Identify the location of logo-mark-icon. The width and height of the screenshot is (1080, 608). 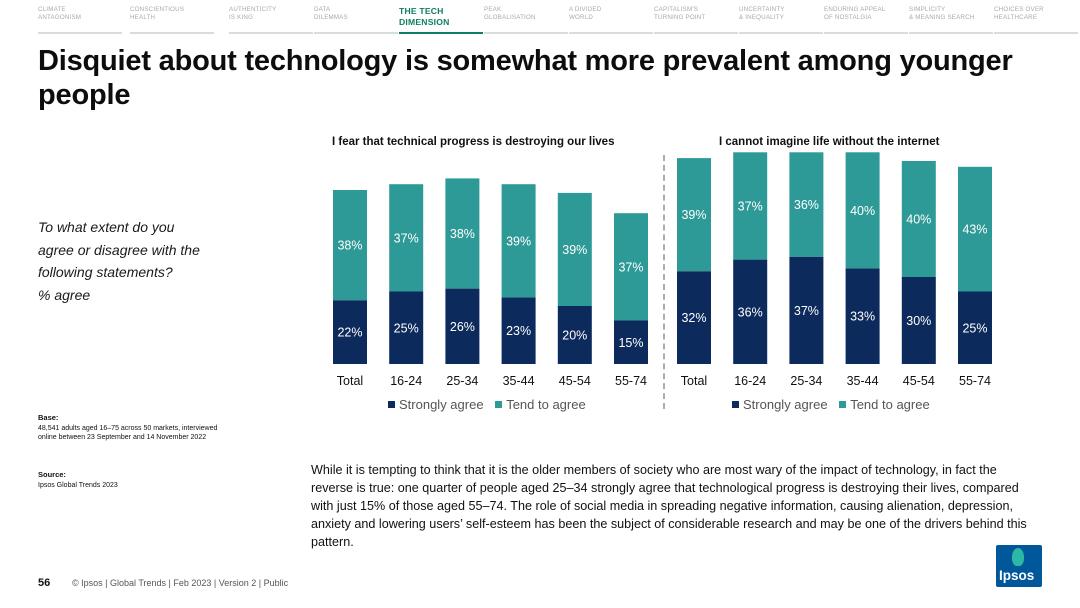
(1018, 557).